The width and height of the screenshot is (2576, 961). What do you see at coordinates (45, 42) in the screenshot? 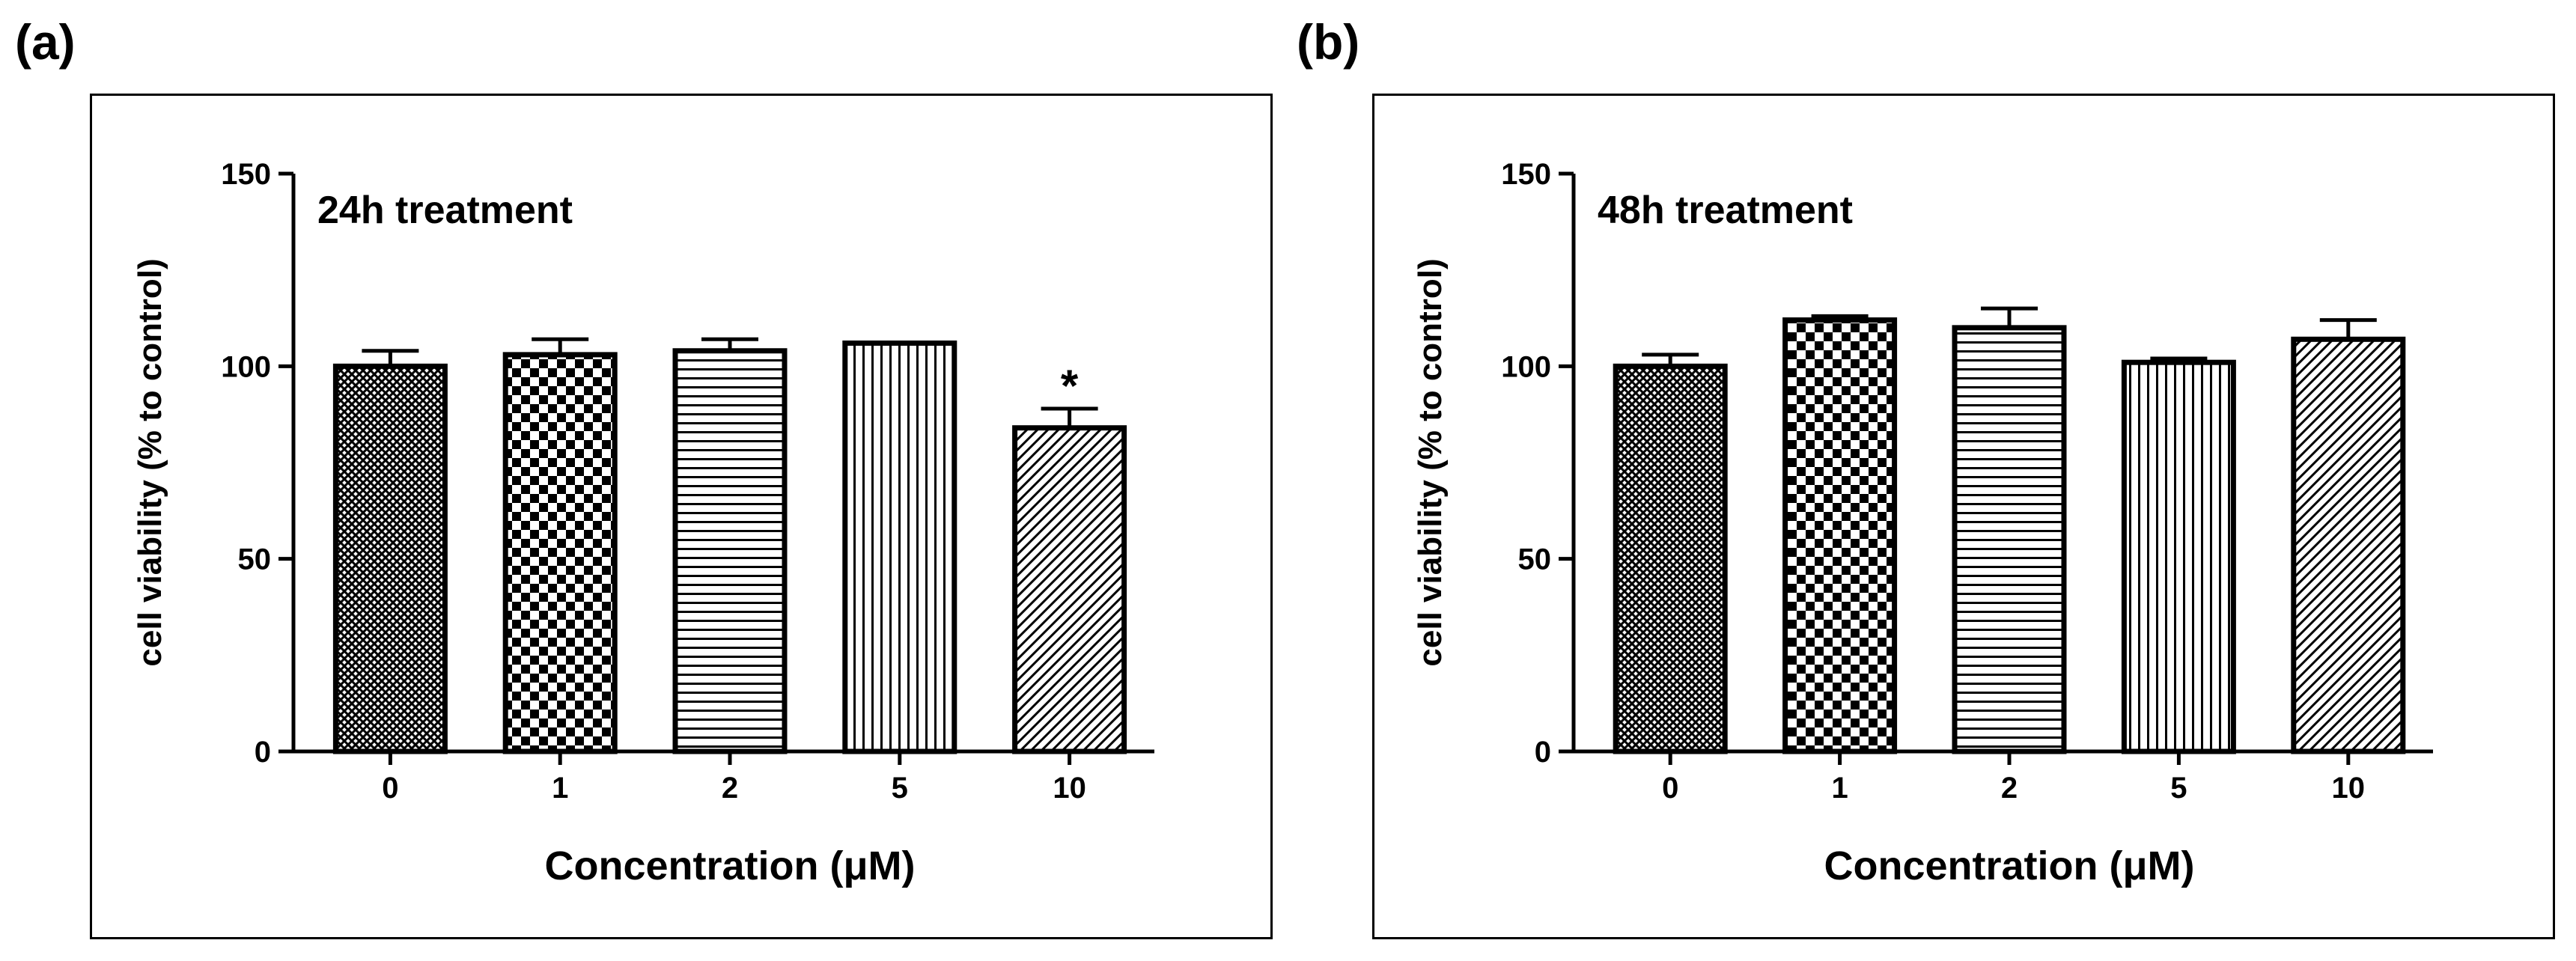
I see `panel-label-a: (a)` at bounding box center [45, 42].